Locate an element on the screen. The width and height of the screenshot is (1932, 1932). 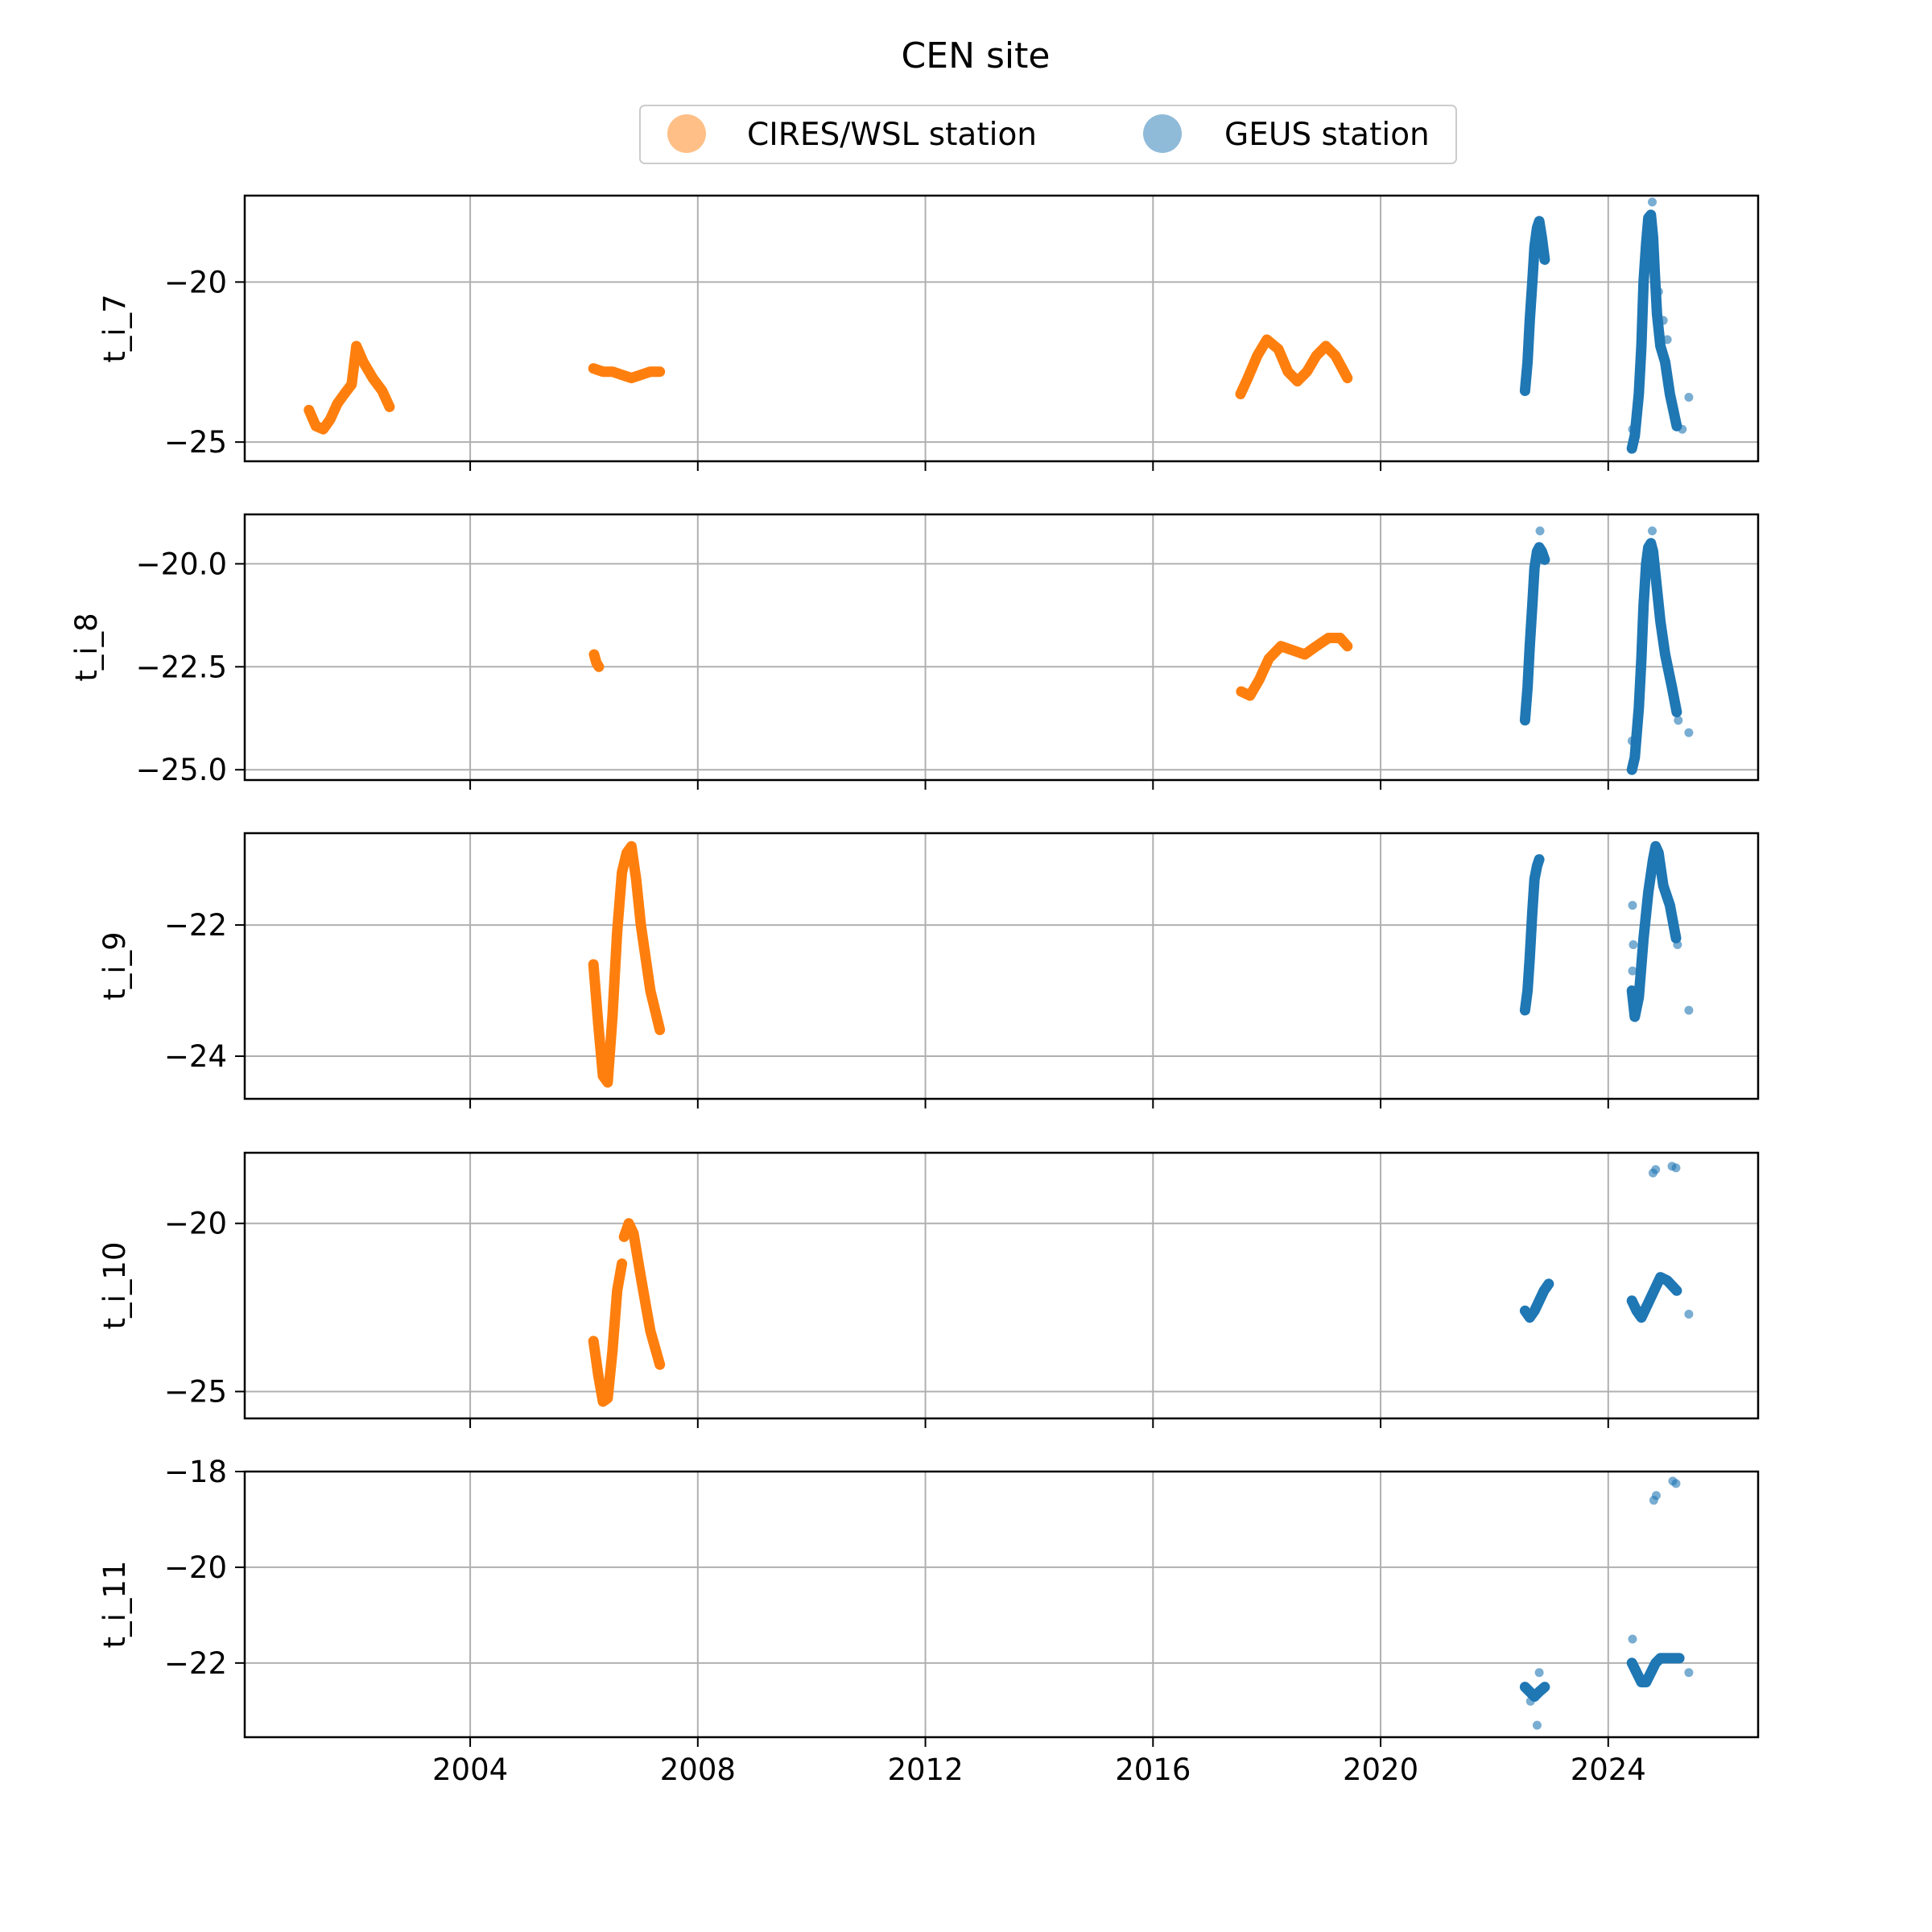
y-tick-label: −24 is located at coordinates (195, 1056).